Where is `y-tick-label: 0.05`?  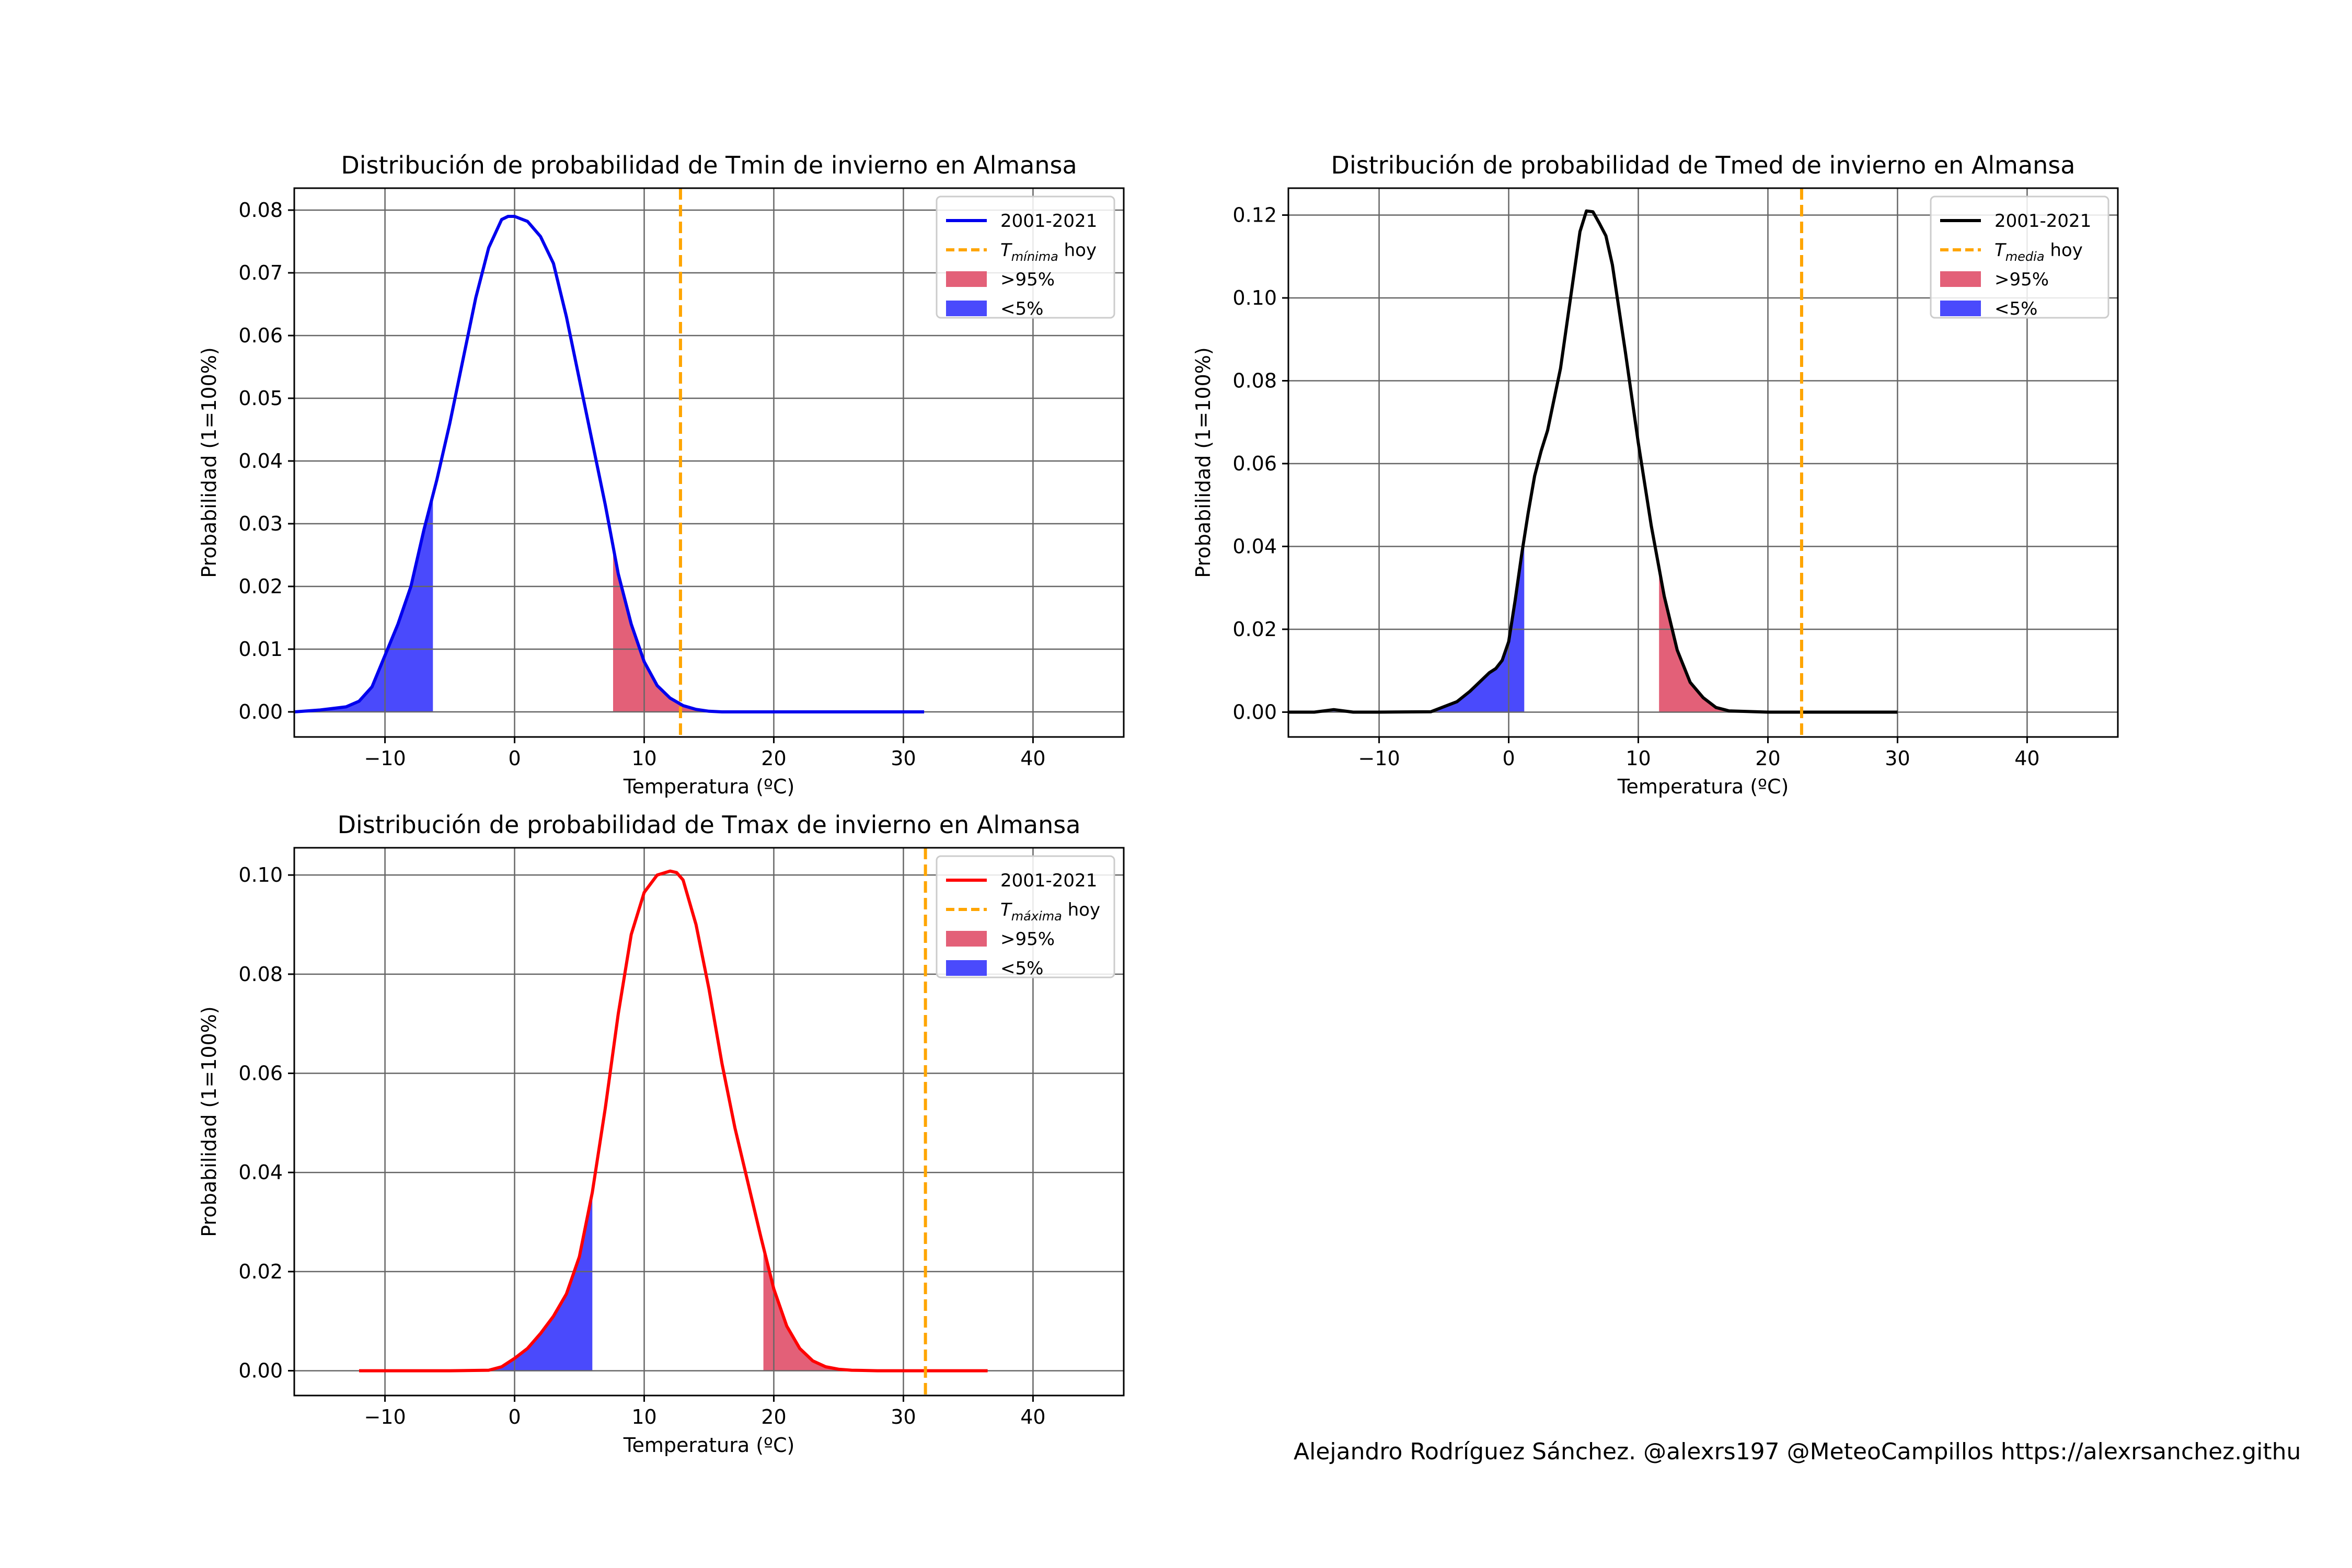 y-tick-label: 0.05 is located at coordinates (260, 398).